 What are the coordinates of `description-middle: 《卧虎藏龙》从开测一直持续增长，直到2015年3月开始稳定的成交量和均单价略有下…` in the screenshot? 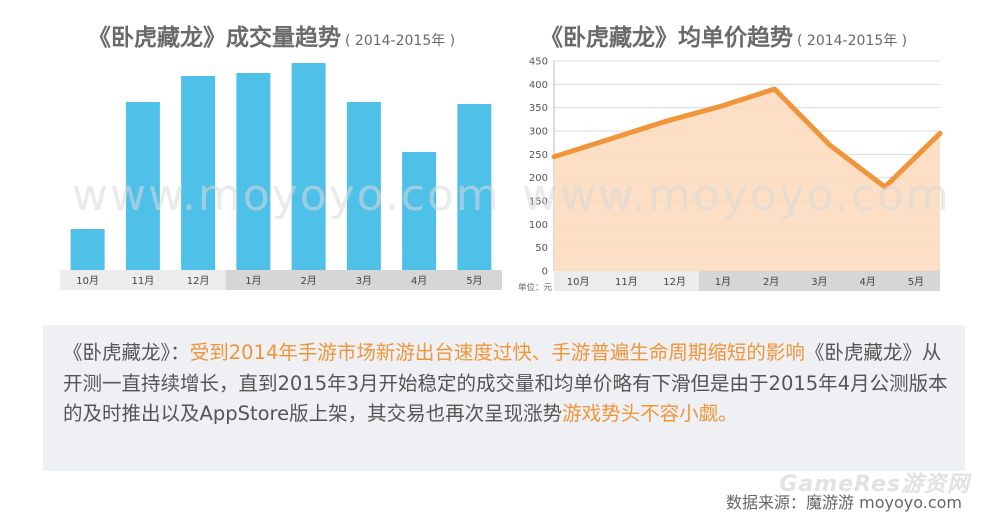 It's located at (505, 383).